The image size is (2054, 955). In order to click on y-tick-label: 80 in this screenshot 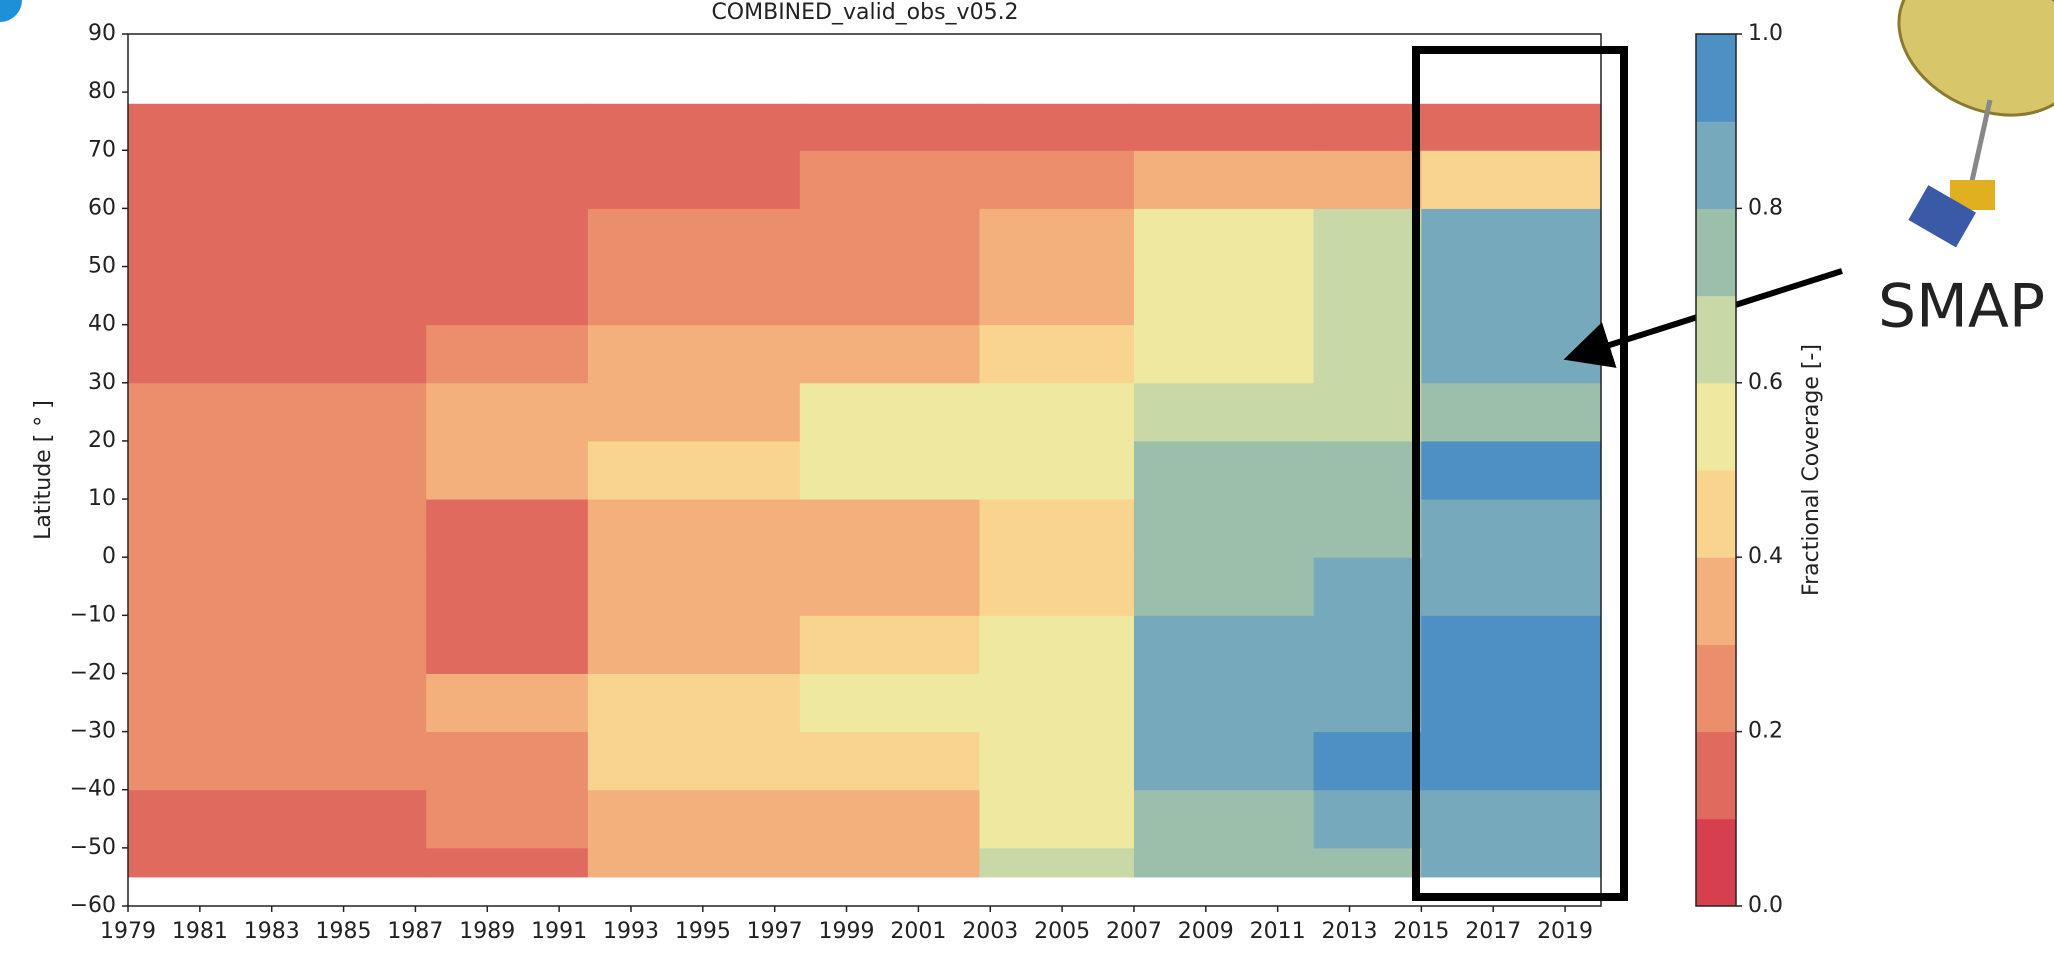, I will do `click(102, 91)`.